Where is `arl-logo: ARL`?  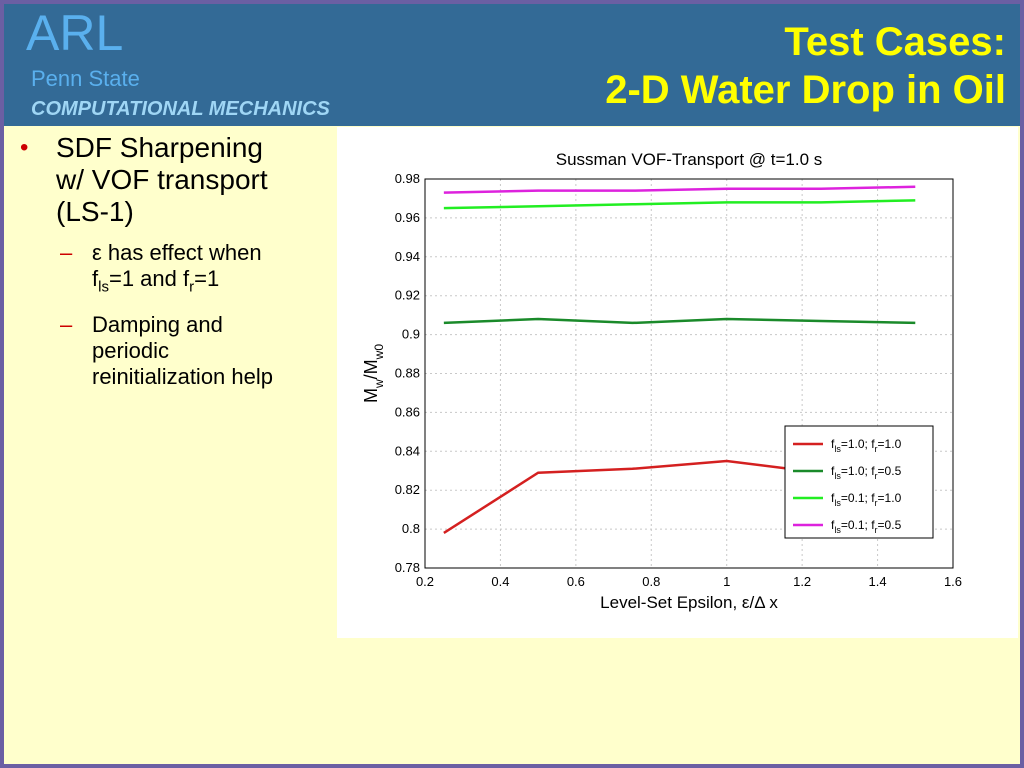 arl-logo: ARL is located at coordinates (74, 33).